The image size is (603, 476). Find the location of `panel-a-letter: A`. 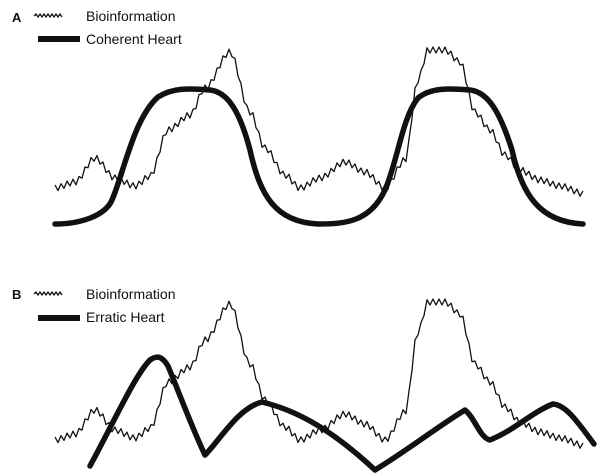

panel-a-letter: A is located at coordinates (17, 17).